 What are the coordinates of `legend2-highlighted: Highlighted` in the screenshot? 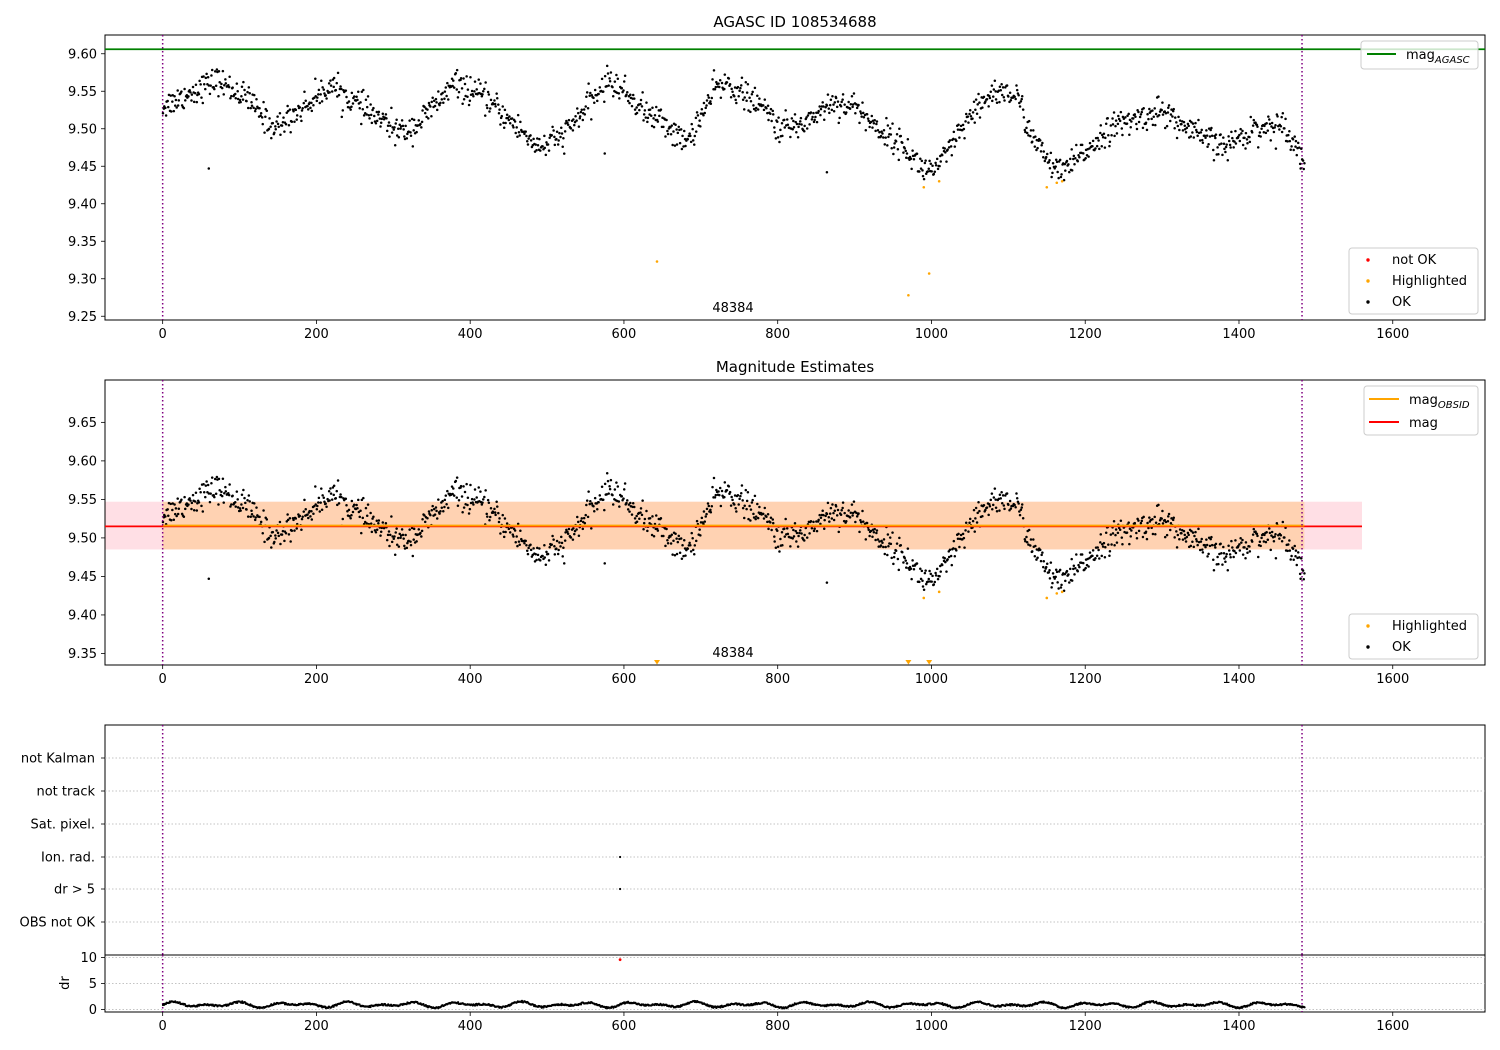 It's located at (1429, 626).